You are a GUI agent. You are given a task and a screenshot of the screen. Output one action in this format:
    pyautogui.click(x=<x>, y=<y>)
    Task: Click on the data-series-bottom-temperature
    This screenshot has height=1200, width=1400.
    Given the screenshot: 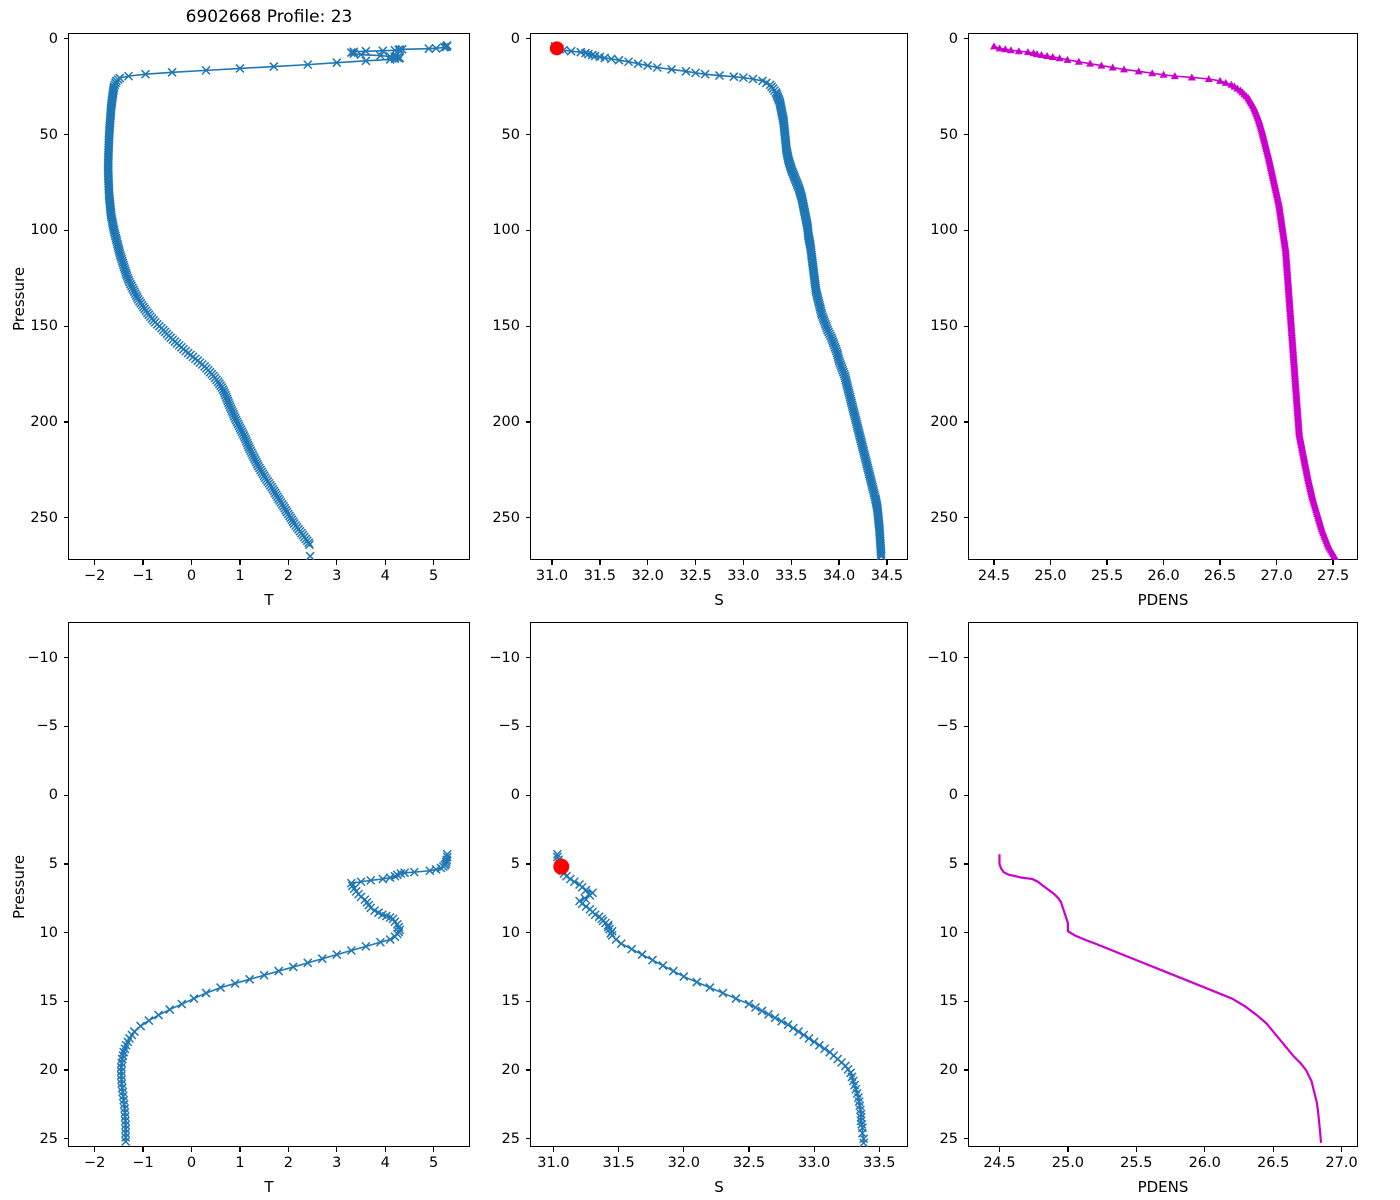 What is the action you would take?
    pyautogui.click(x=284, y=998)
    